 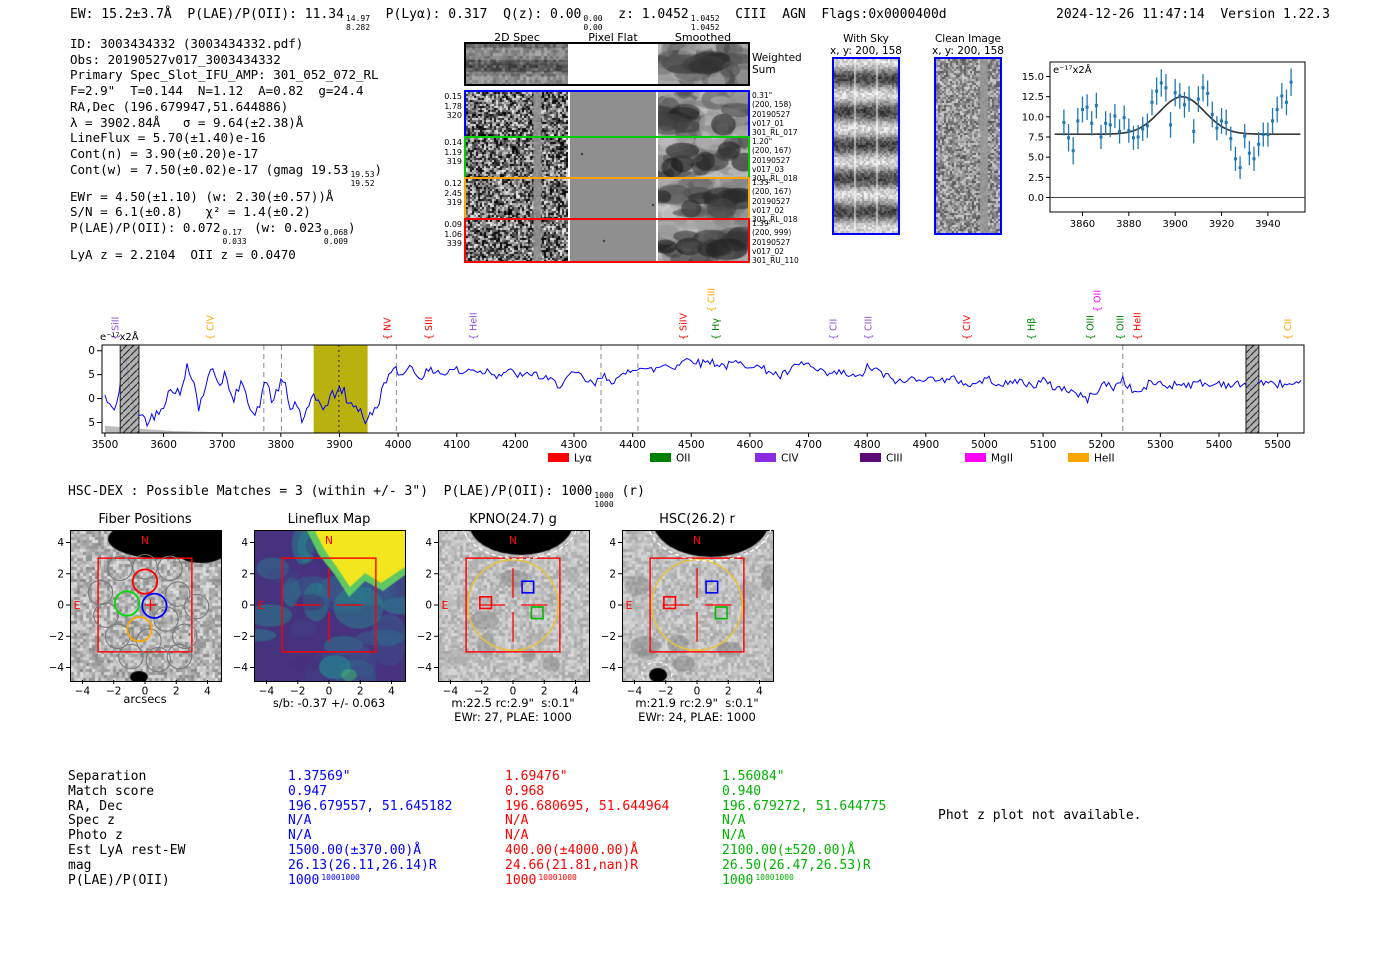 What do you see at coordinates (1160, 445) in the screenshot?
I see `x-tick-label: 5300` at bounding box center [1160, 445].